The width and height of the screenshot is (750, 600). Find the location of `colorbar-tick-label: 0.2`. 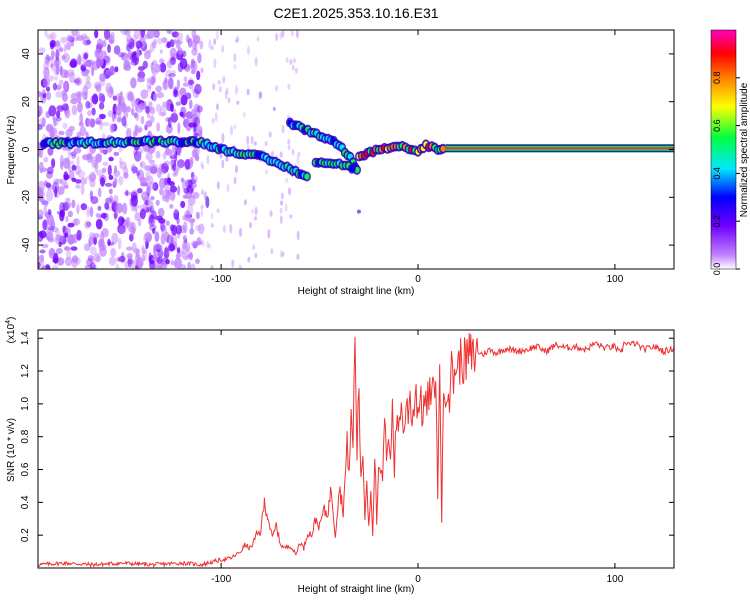

colorbar-tick-label: 0.2 is located at coordinates (717, 221).